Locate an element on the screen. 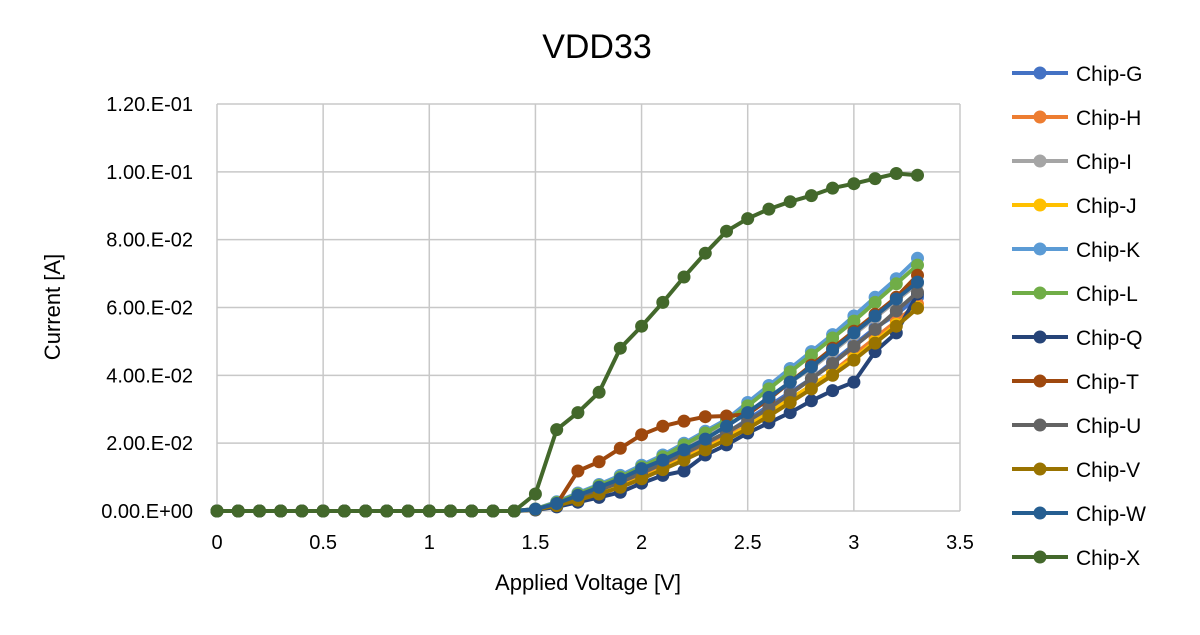 This screenshot has height=635, width=1200. legend-item-chip-u: Chip-U is located at coordinates (1076, 426).